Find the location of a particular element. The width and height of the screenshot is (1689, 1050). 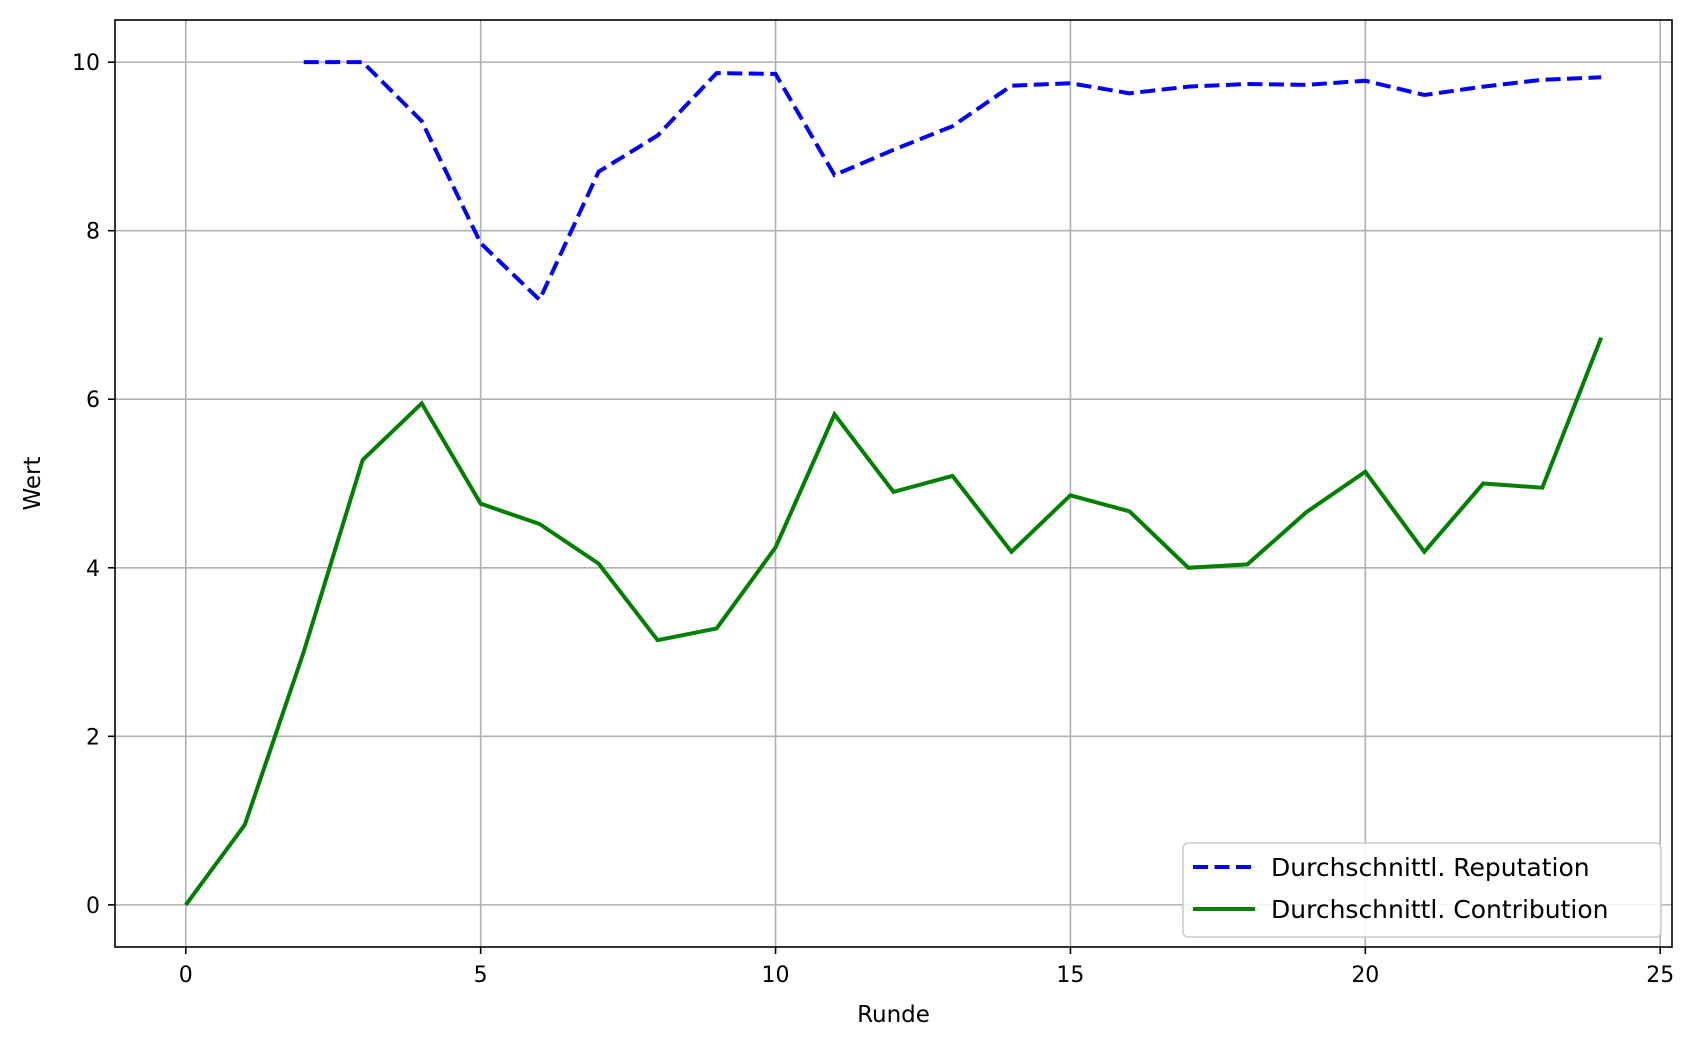

x-tick-label: 15 is located at coordinates (1070, 975).